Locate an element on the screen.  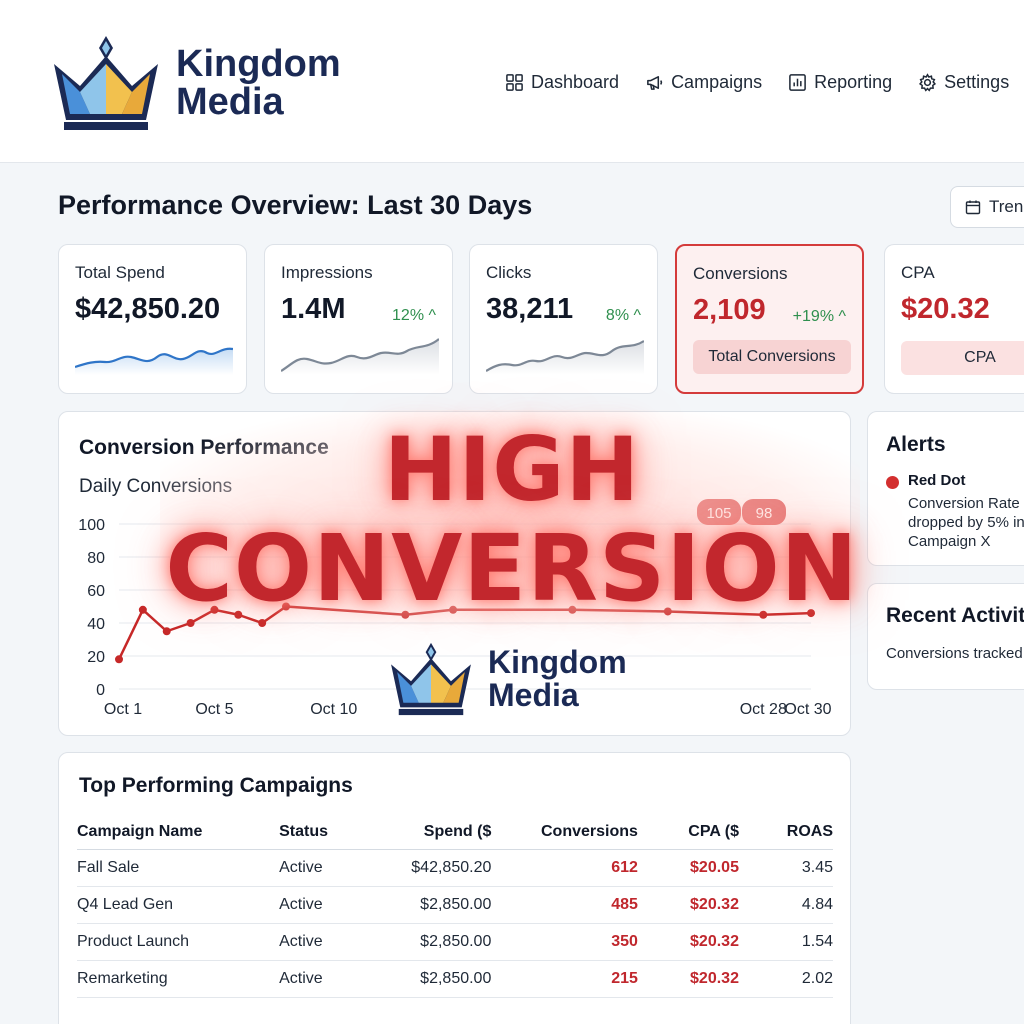
nav-campaigns: Campaigns is located at coordinates (703, 82).